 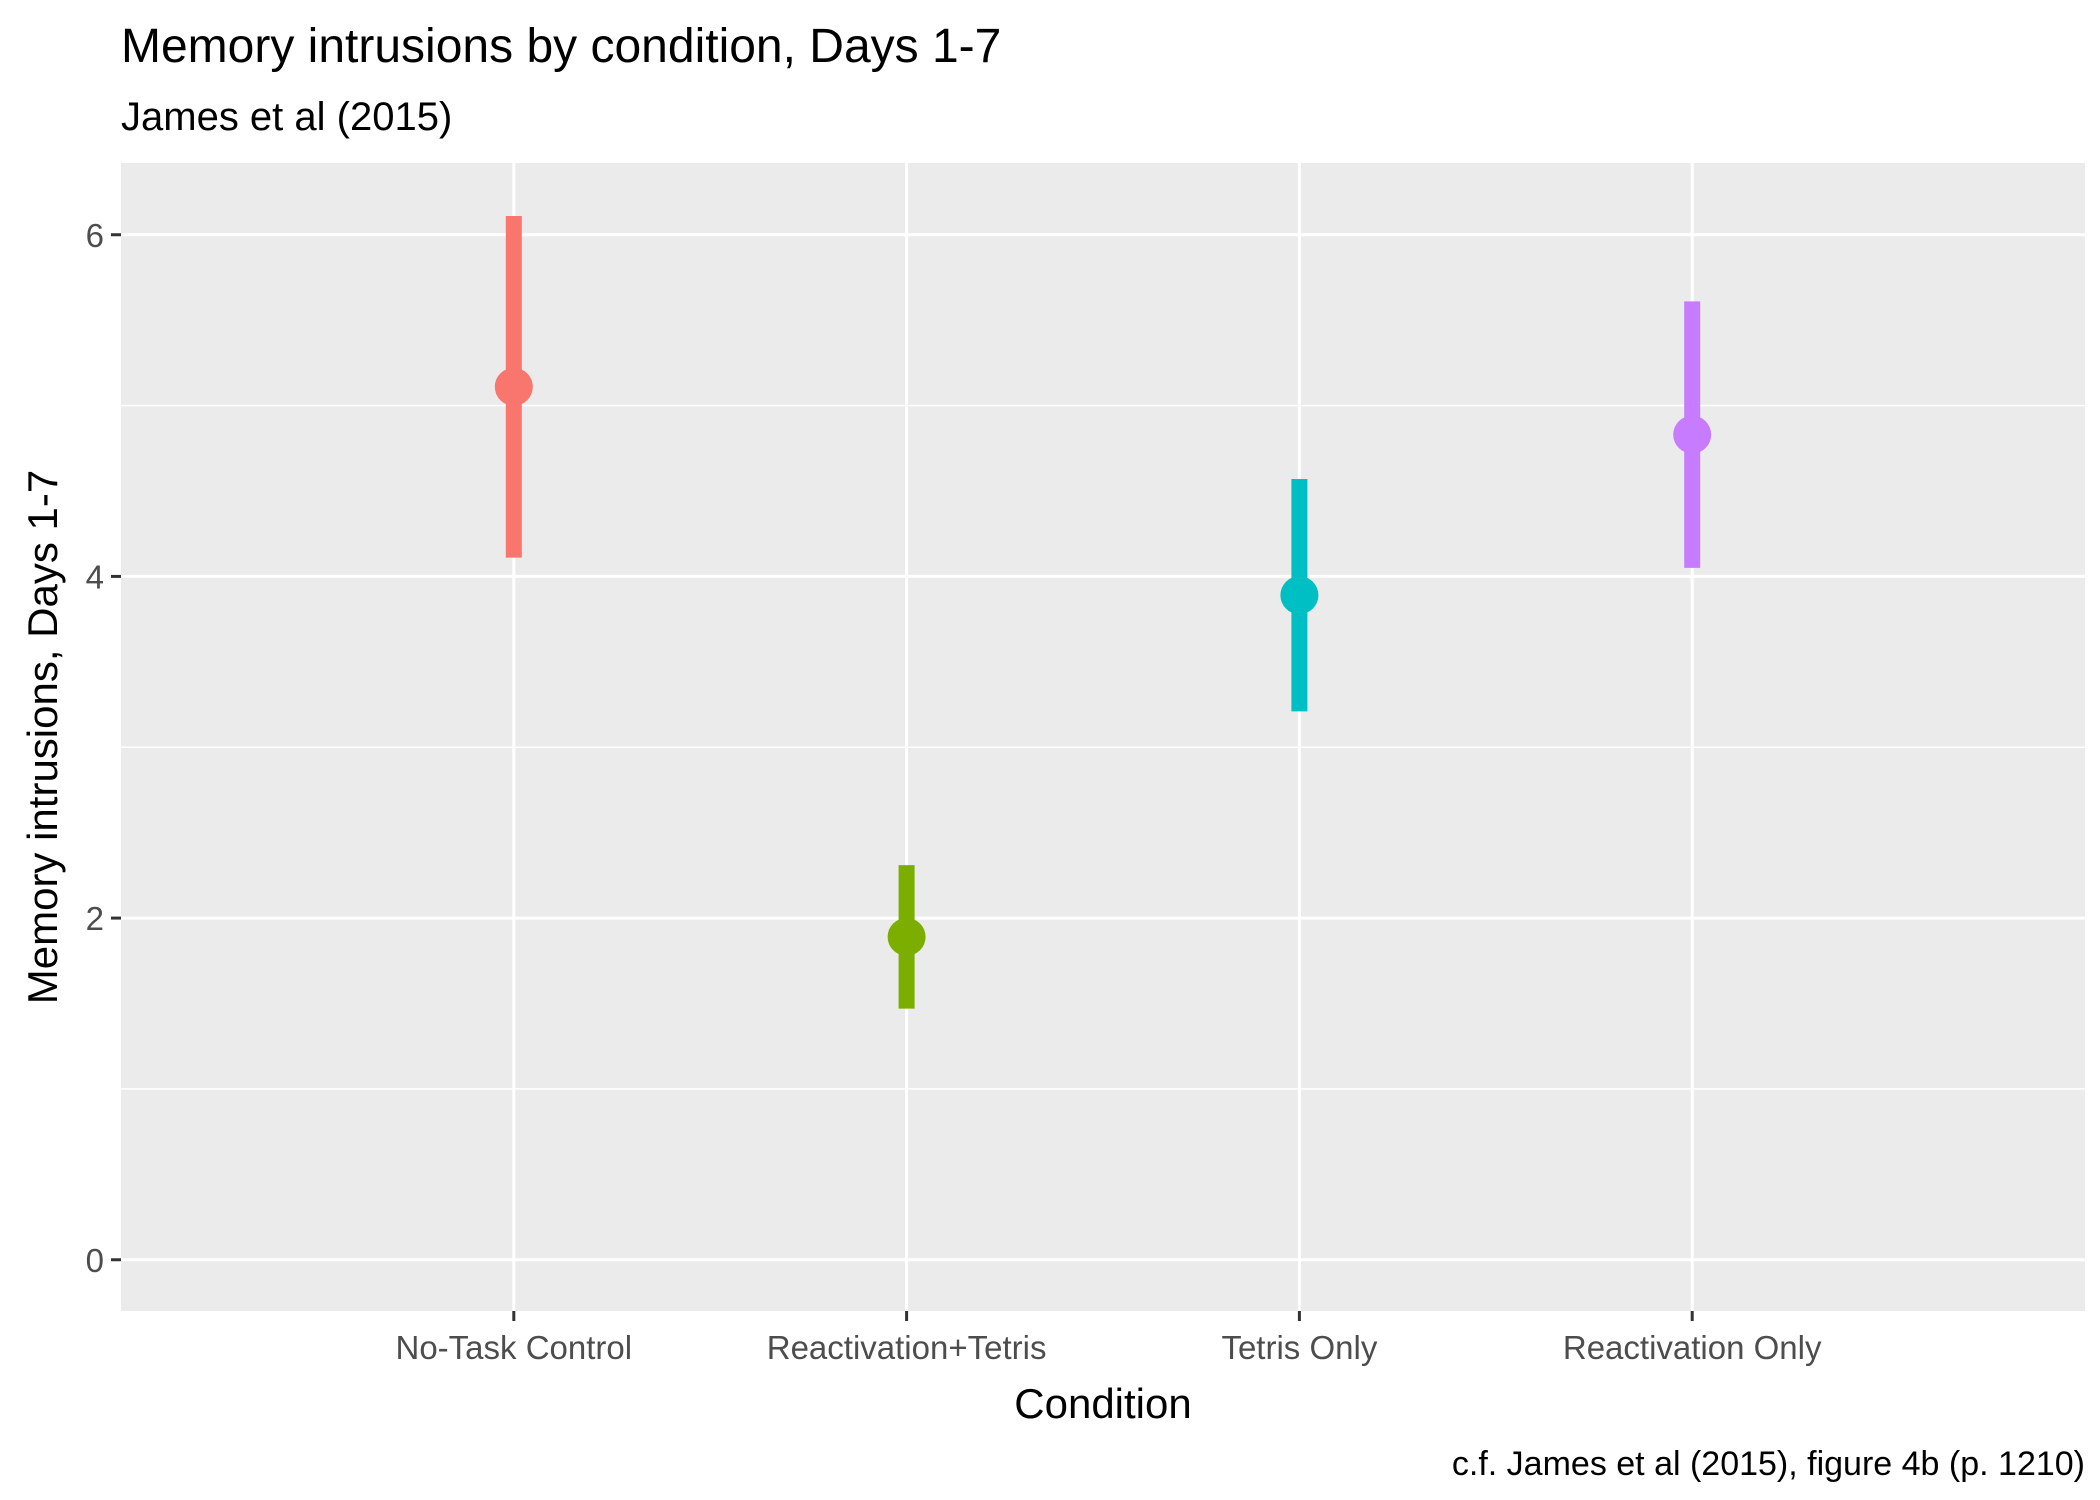 I want to click on y-tick-label: 2, so click(x=95, y=918).